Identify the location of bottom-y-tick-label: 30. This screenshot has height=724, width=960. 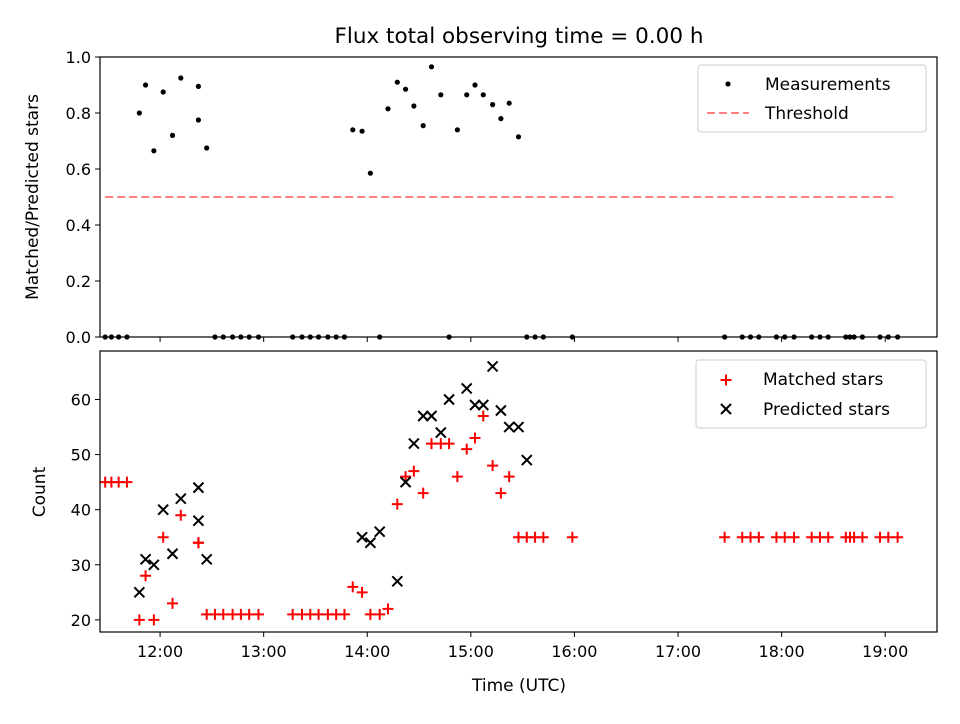
(81, 565).